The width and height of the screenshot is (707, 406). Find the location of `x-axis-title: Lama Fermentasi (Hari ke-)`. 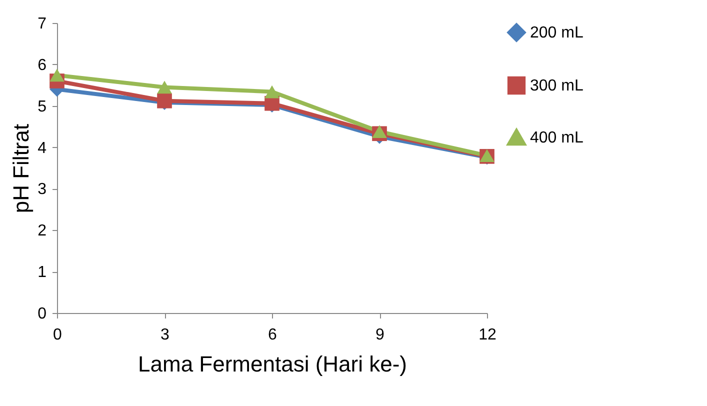

x-axis-title: Lama Fermentasi (Hari ke-) is located at coordinates (272, 364).